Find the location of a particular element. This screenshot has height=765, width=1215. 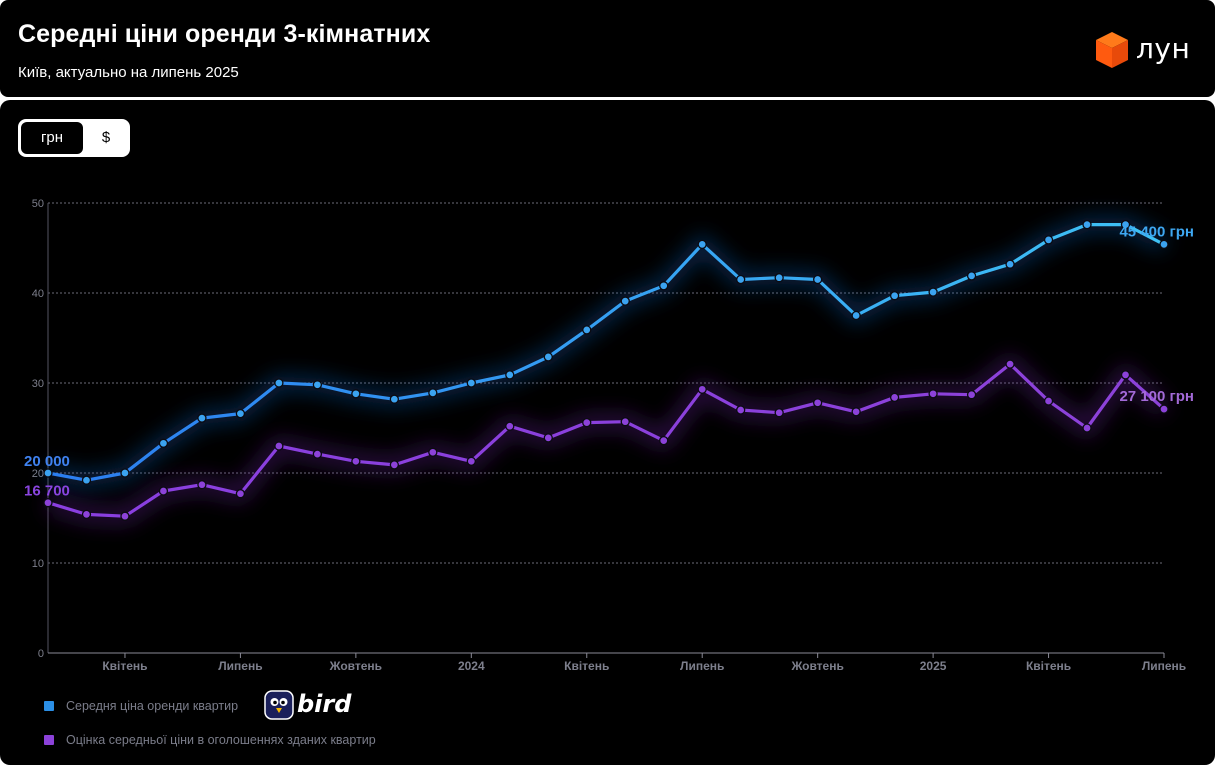

x-tick-label: 2025 is located at coordinates (933, 666).